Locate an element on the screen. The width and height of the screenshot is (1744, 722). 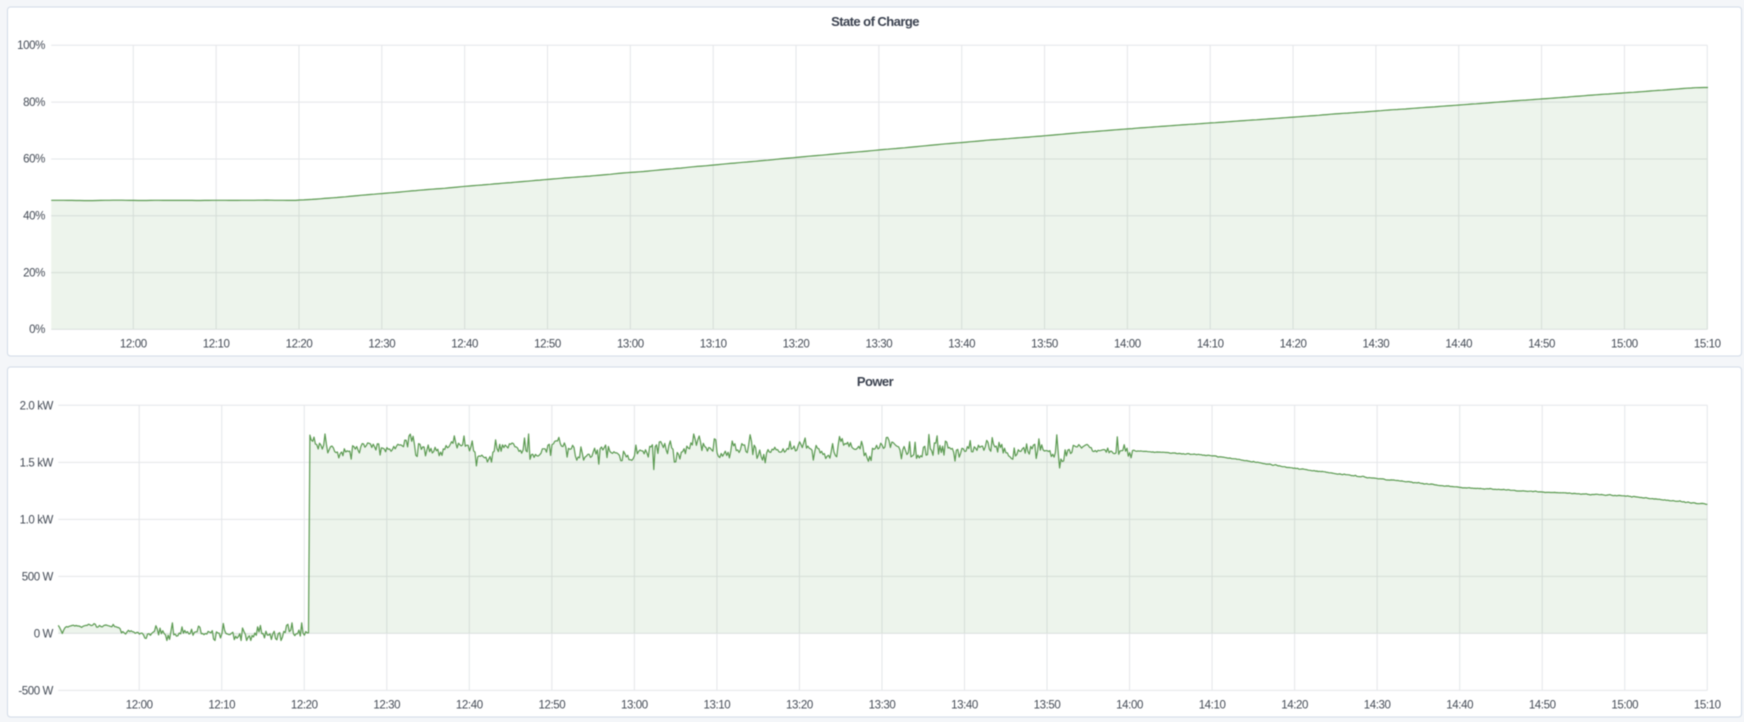
svg-text: 60% is located at coordinates (34, 160).